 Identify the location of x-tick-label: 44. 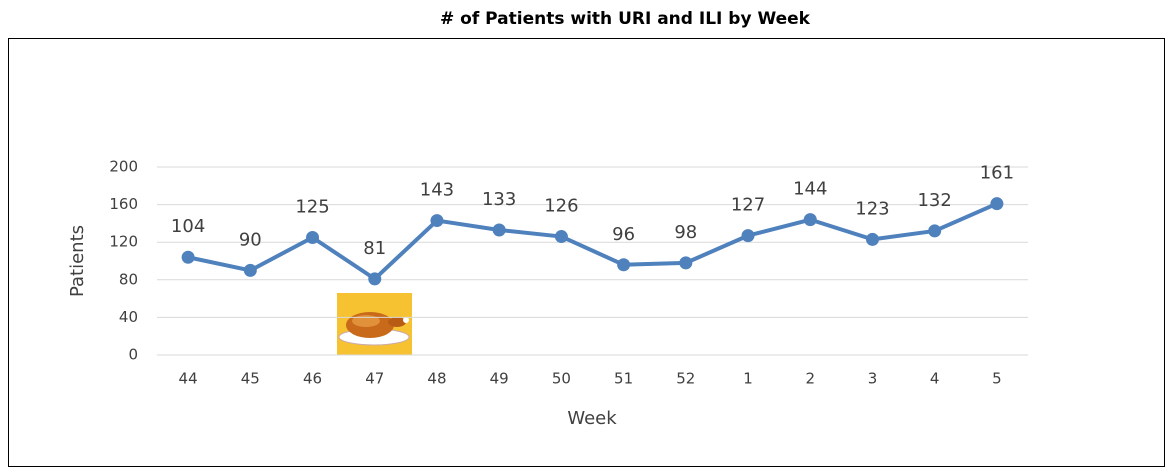
(188, 379).